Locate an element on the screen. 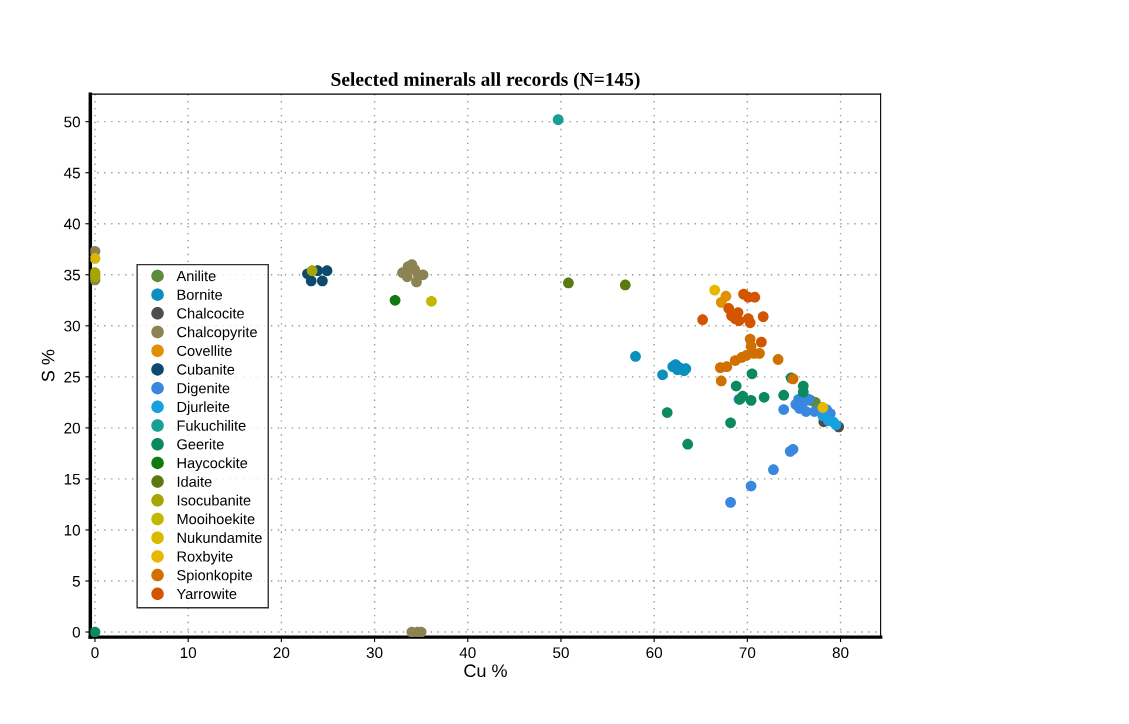 The width and height of the screenshot is (1129, 724). legend-label: Fukuchilite is located at coordinates (211, 425).